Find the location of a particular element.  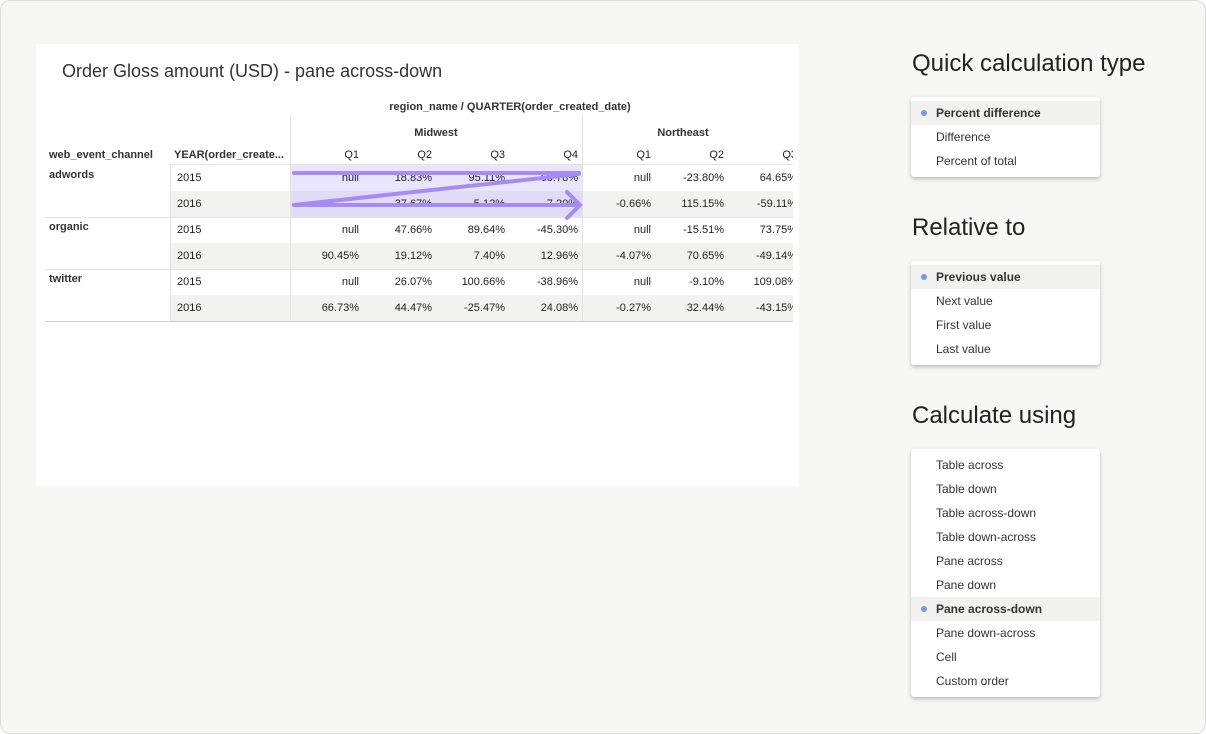

arrow-head is located at coordinates (574, 205).